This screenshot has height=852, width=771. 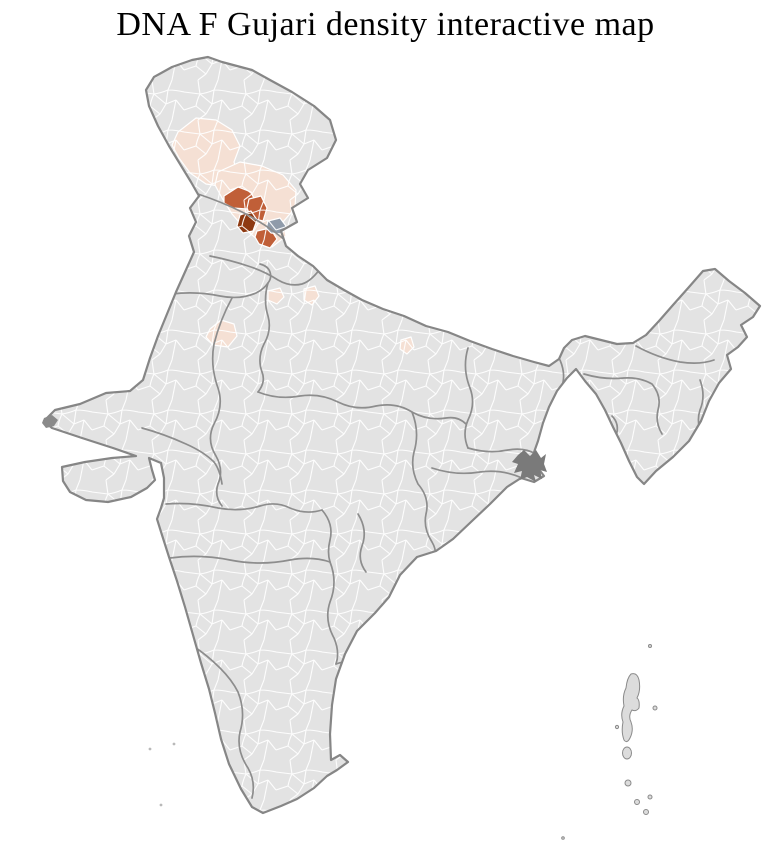 I want to click on sundarbans-delta, so click(x=529, y=466).